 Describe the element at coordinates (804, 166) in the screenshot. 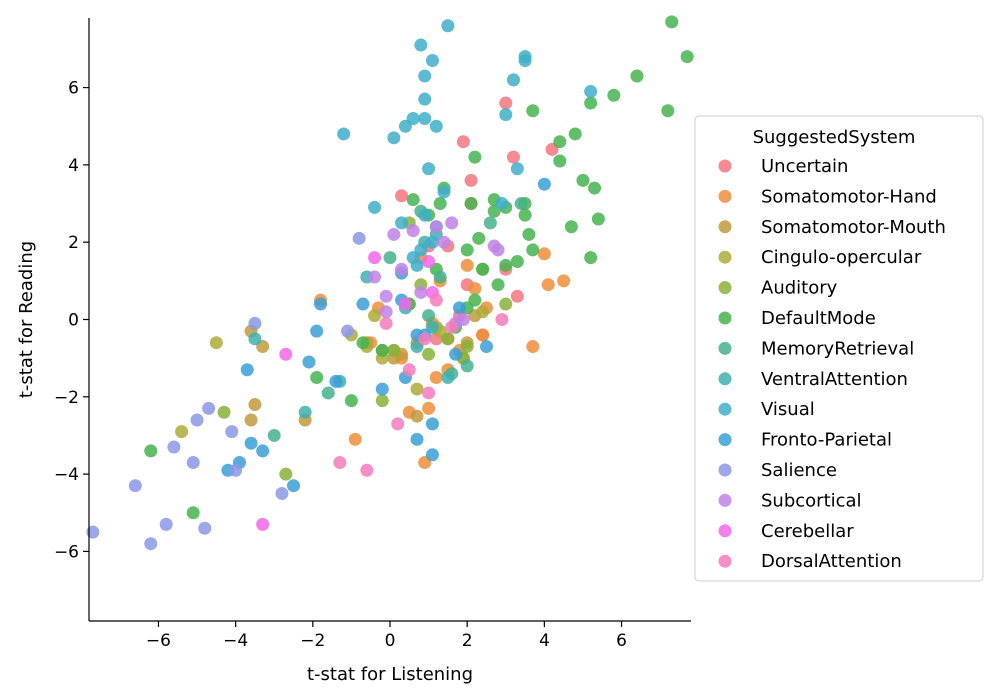

I see `legend-label-uncertain: Uncertain` at that location.